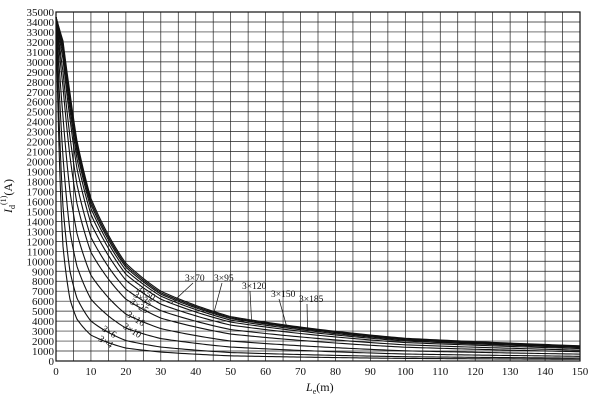 The height and width of the screenshot is (402, 600). What do you see at coordinates (43, 332) in the screenshot?
I see `y-tick-label: 3000` at bounding box center [43, 332].